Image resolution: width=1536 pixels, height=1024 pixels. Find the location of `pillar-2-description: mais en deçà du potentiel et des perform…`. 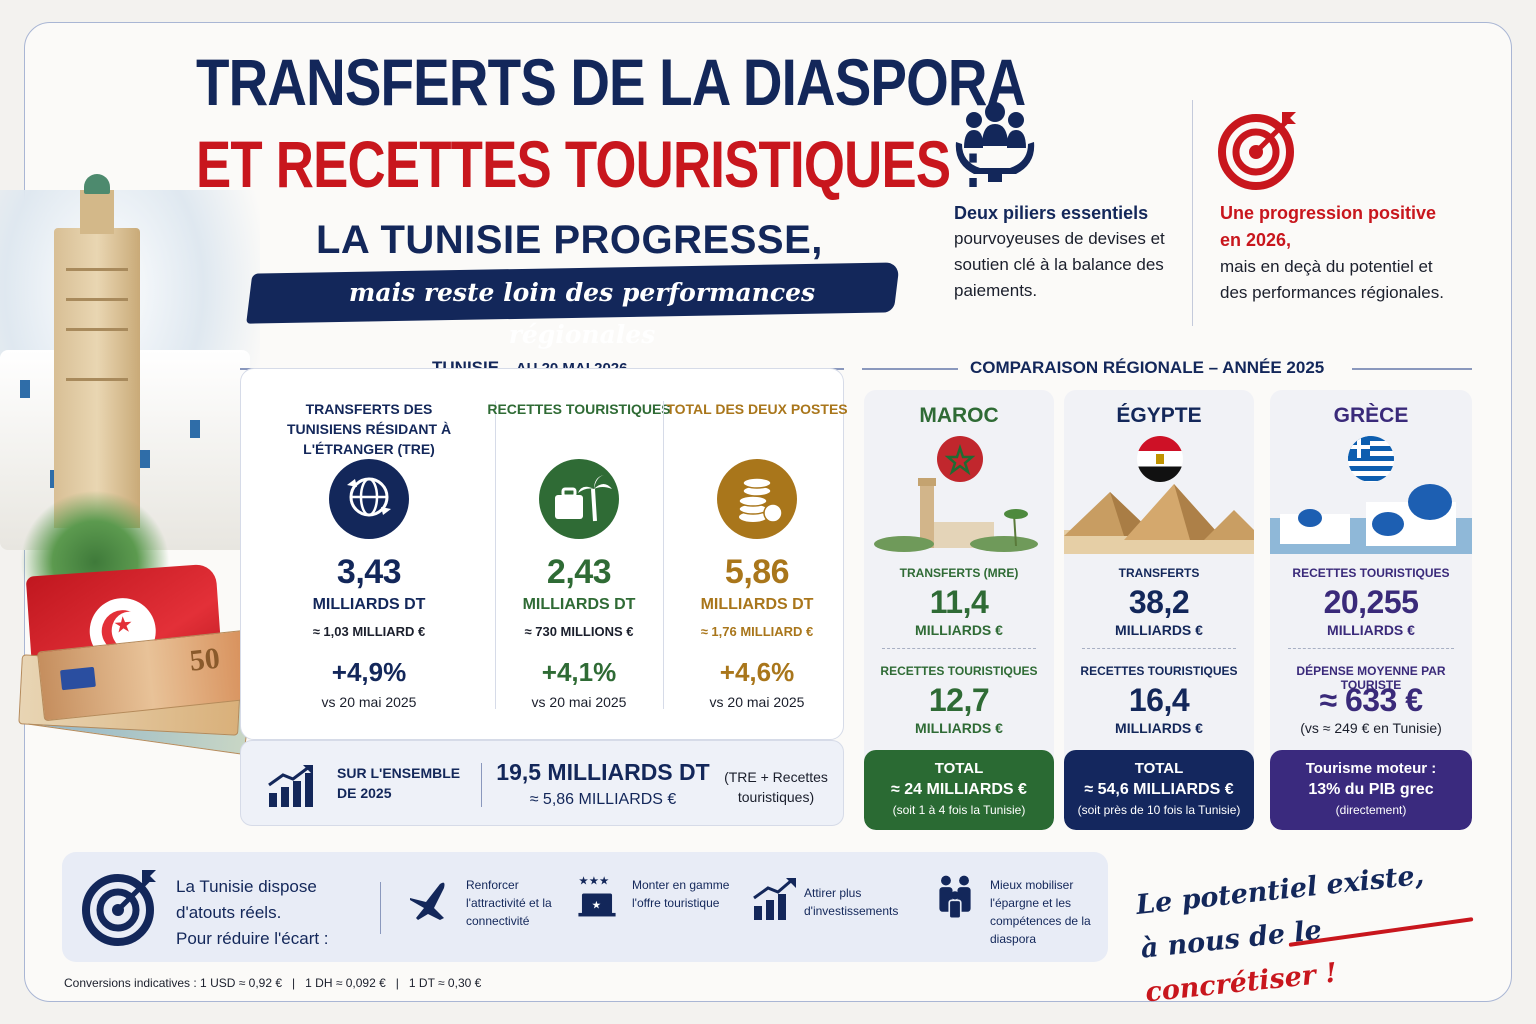

pillar-2-description: mais en deçà du potentiel et des perform… is located at coordinates (1332, 279).